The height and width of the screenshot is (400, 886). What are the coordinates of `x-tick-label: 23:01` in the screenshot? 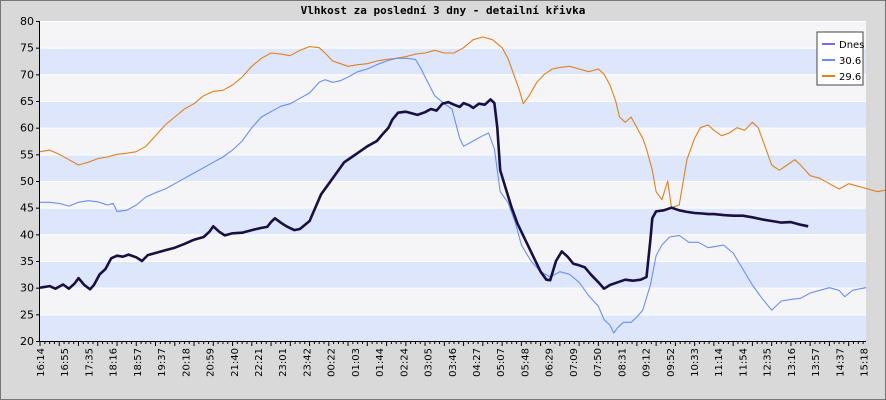 It's located at (283, 362).